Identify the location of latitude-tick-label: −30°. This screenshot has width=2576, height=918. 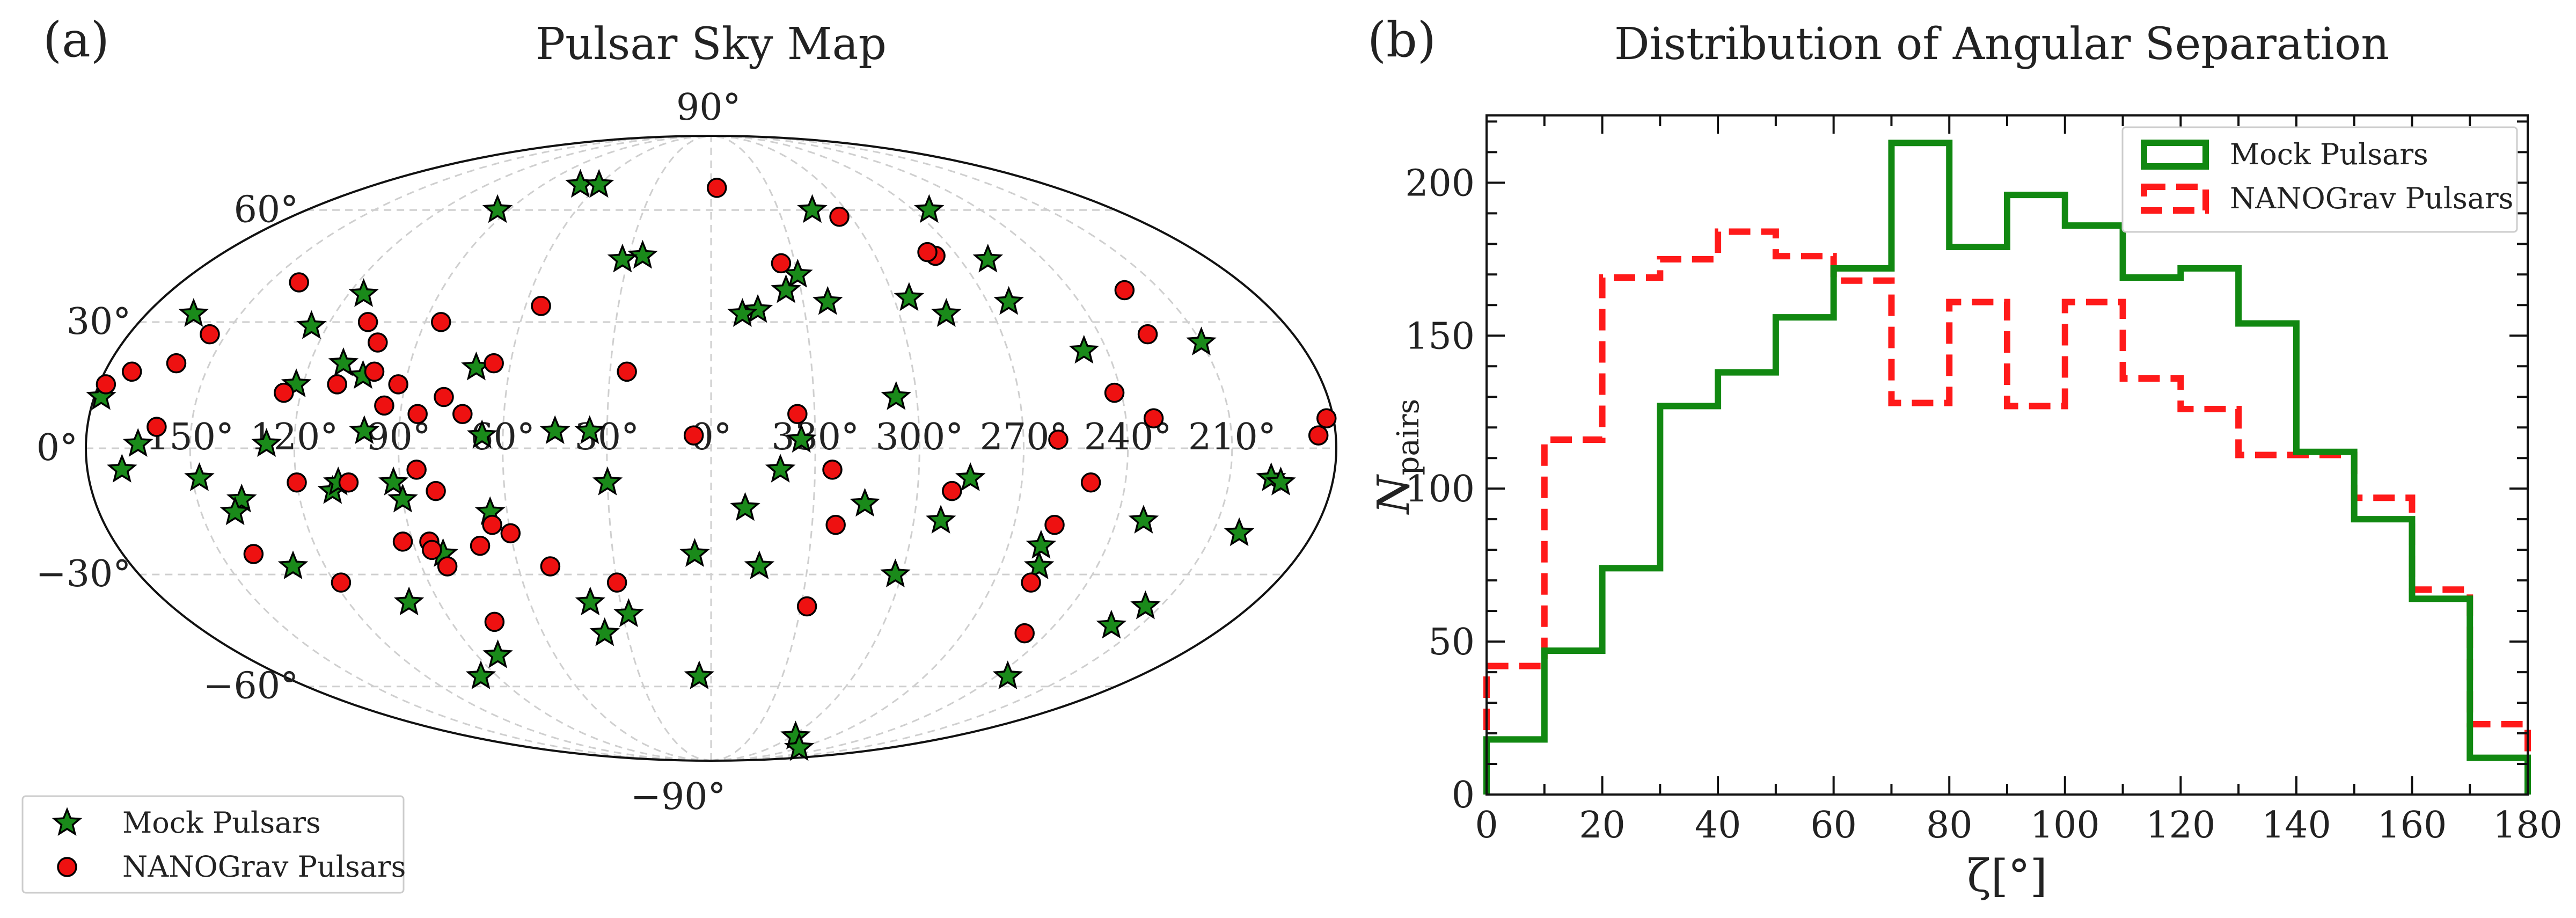
(83, 574).